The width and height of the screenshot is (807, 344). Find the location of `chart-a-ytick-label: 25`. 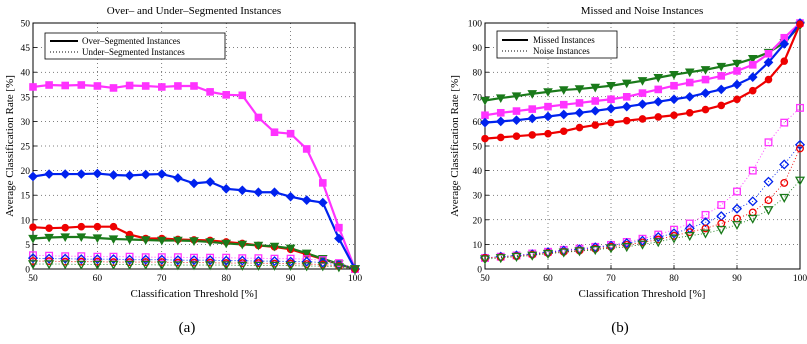

chart-a-ytick-label: 25 is located at coordinates (26, 148).